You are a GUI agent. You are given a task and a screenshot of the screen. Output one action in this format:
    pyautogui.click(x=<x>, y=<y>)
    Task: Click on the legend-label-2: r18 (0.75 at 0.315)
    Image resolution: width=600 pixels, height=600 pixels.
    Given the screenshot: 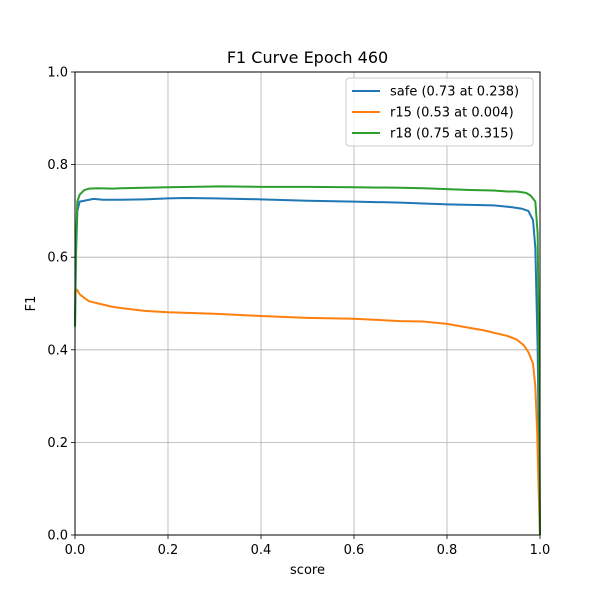 What is the action you would take?
    pyautogui.click(x=452, y=134)
    